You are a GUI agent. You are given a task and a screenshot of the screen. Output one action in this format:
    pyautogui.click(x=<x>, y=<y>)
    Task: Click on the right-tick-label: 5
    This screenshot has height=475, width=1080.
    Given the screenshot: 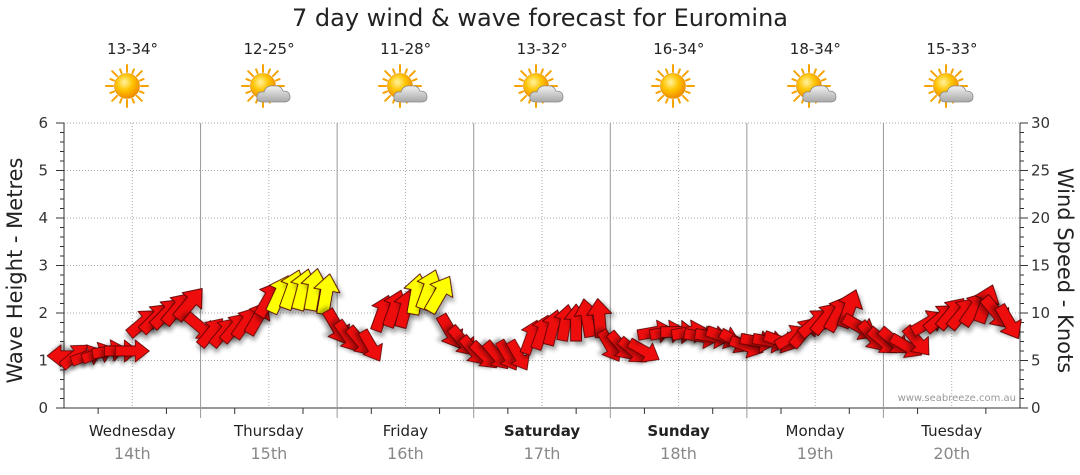 What is the action you would take?
    pyautogui.click(x=1036, y=361)
    